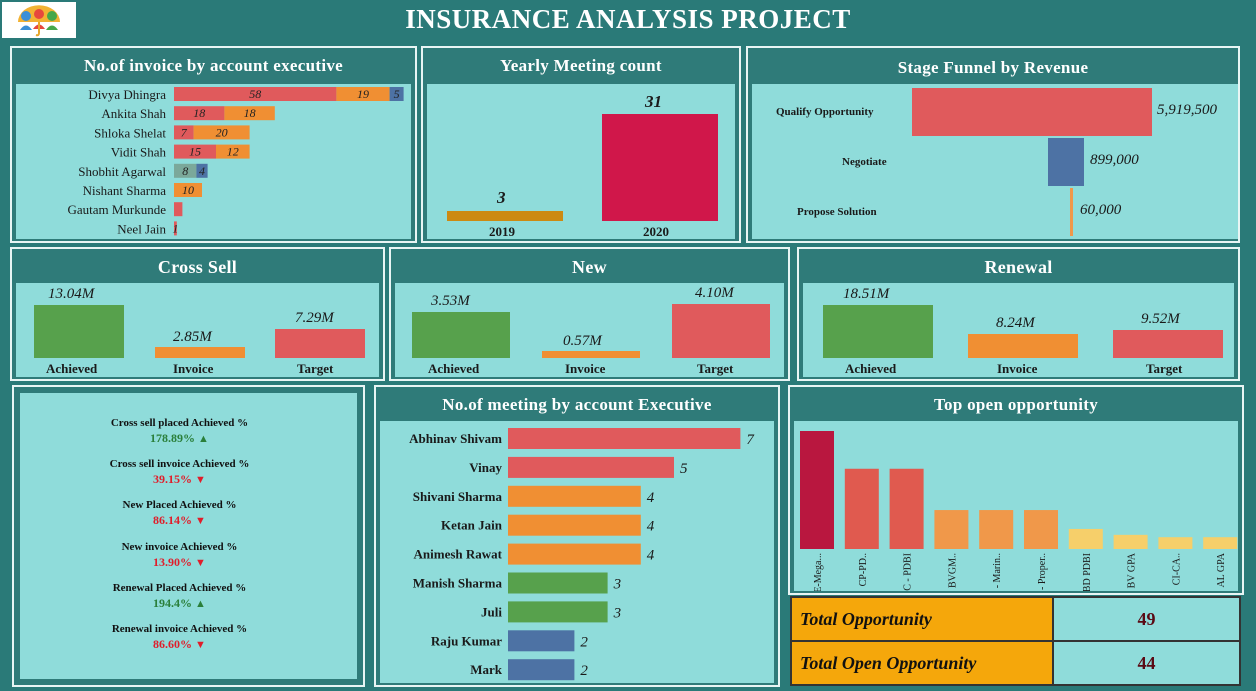 The width and height of the screenshot is (1256, 691). What do you see at coordinates (715, 368) in the screenshot?
I see `x-label: Target` at bounding box center [715, 368].